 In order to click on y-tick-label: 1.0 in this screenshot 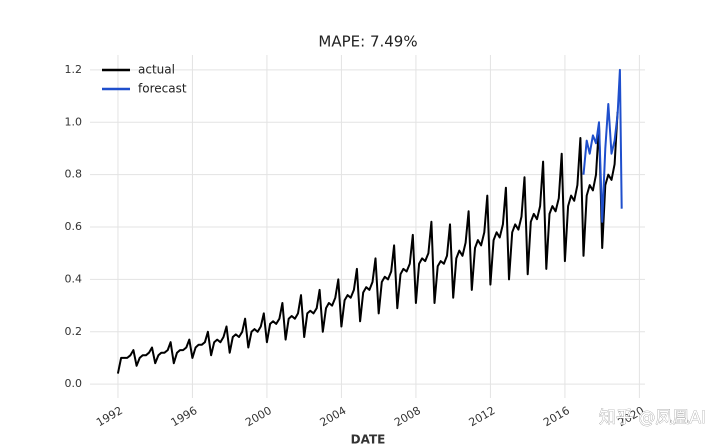, I will do `click(74, 121)`.